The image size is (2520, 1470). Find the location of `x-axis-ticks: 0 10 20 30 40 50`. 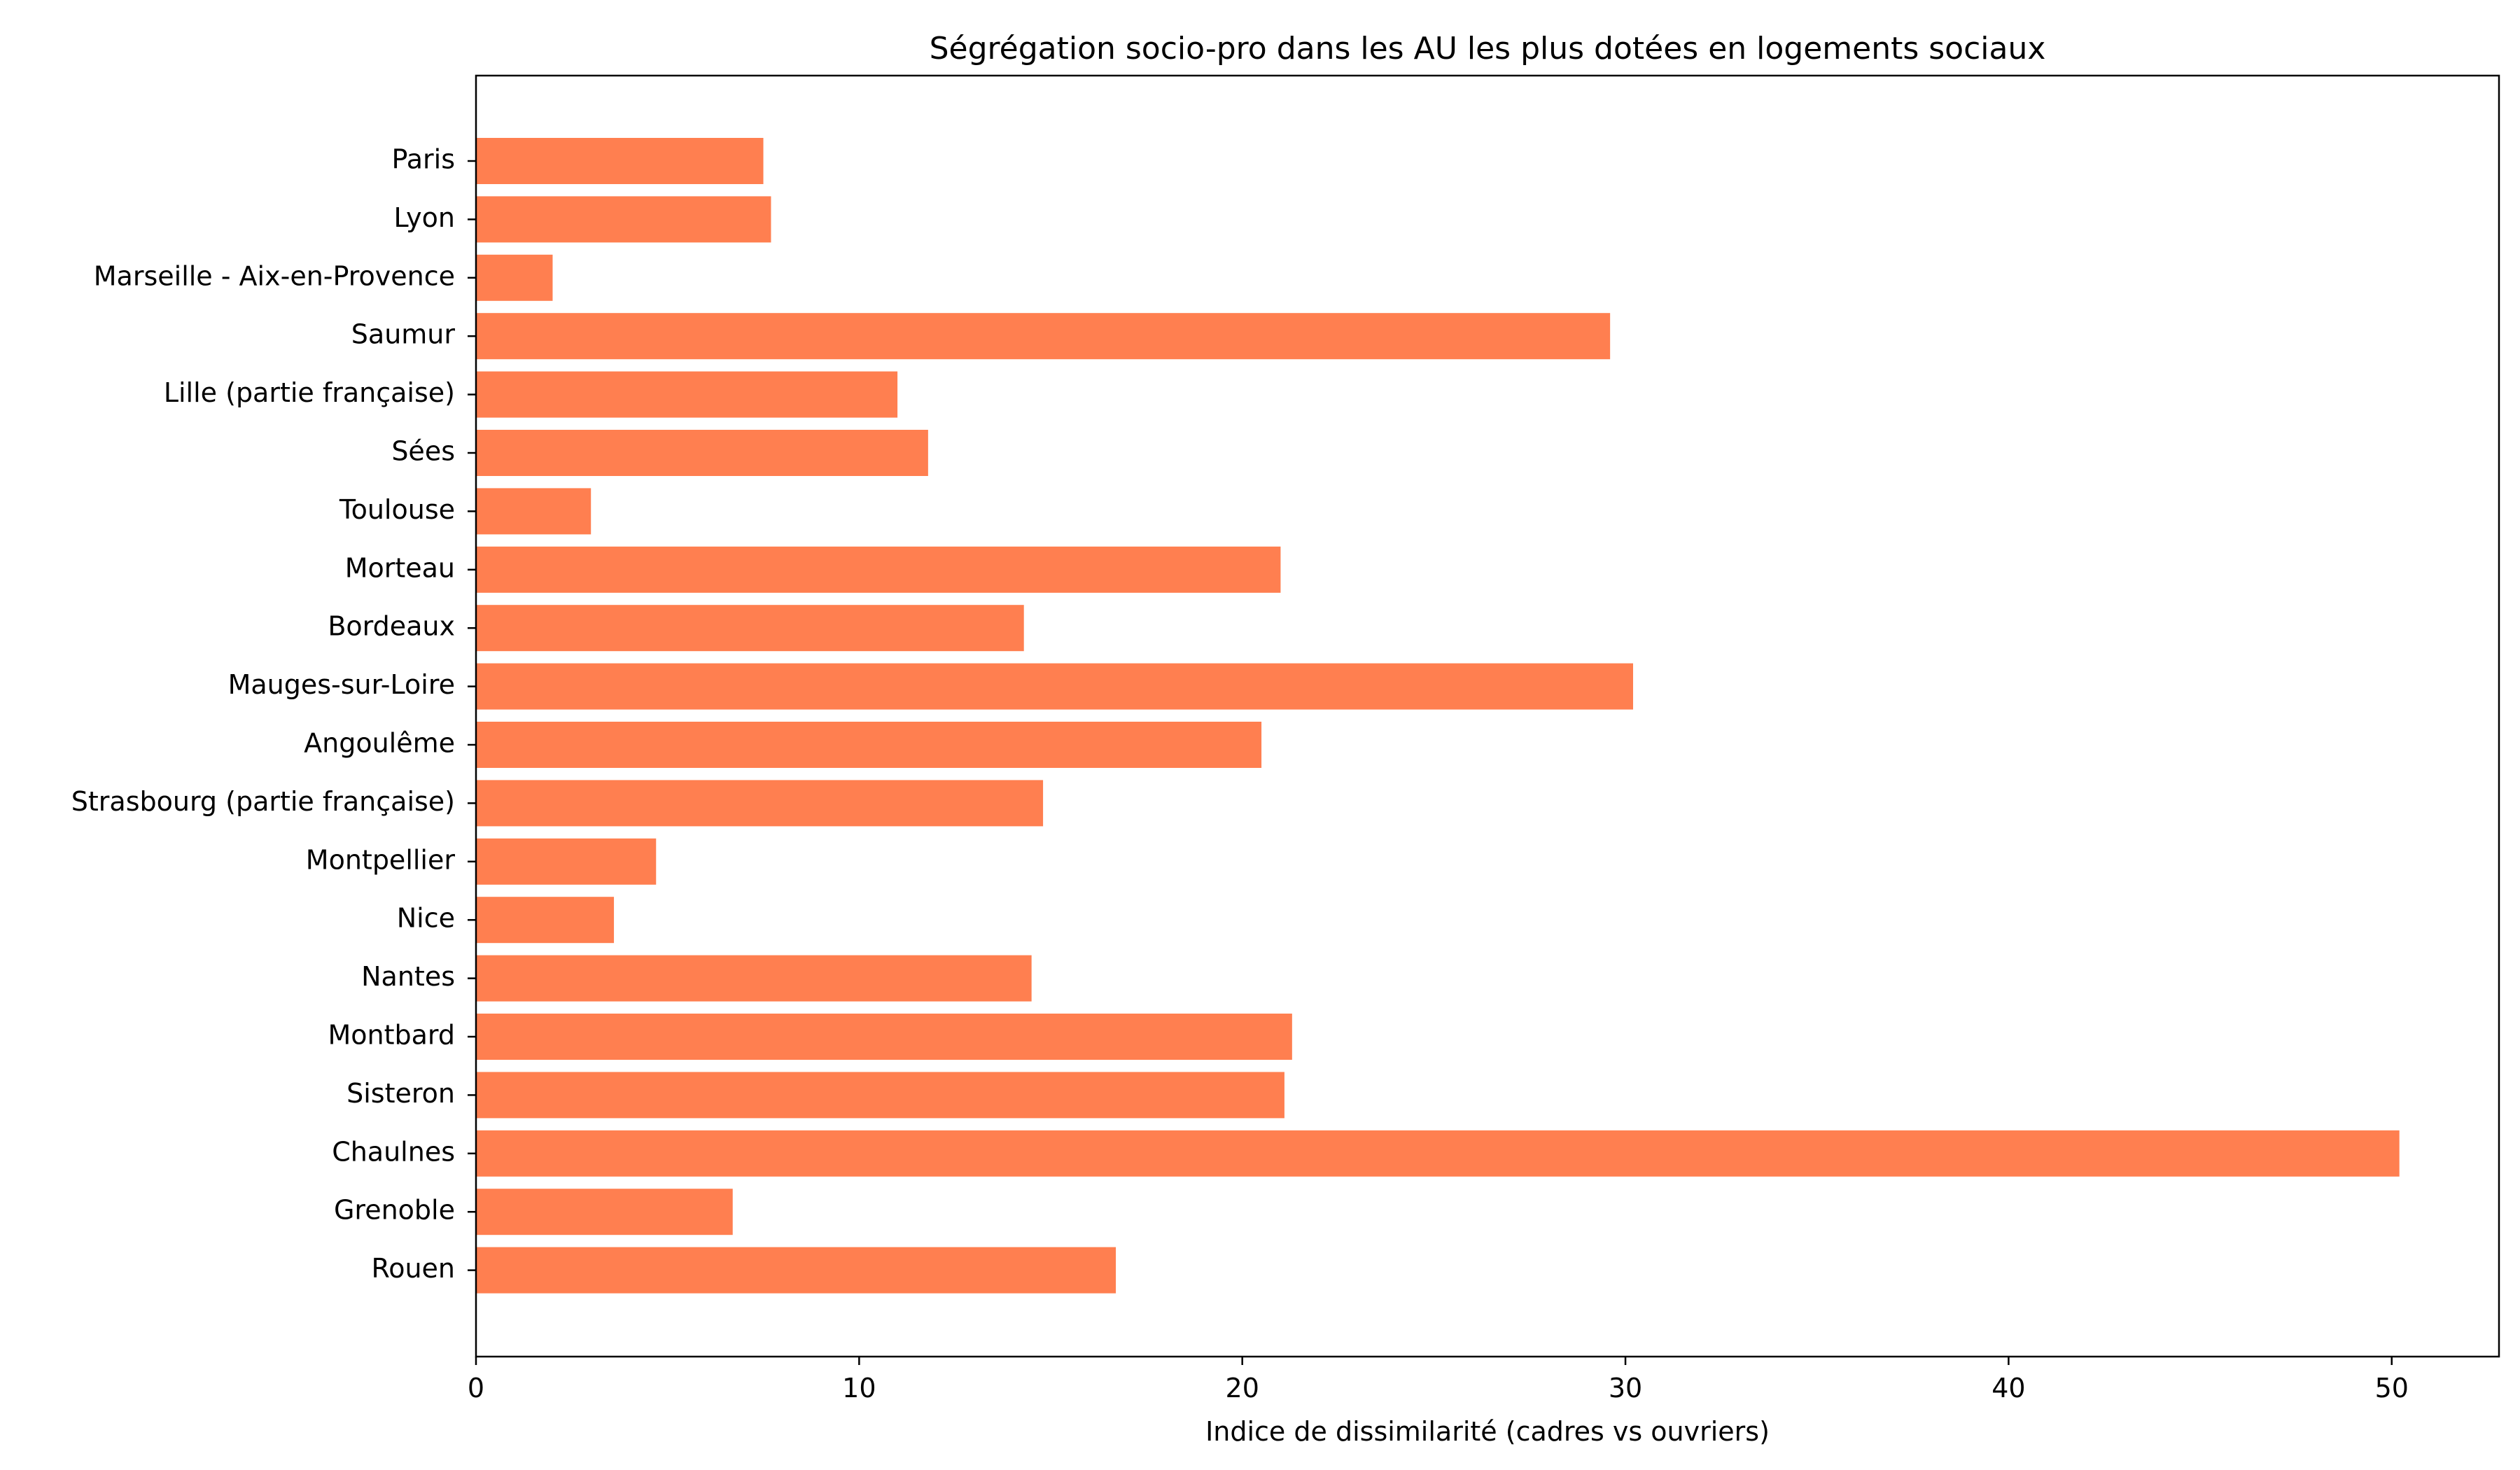

x-axis-ticks: 0 10 20 30 40 50 is located at coordinates (1438, 1380).